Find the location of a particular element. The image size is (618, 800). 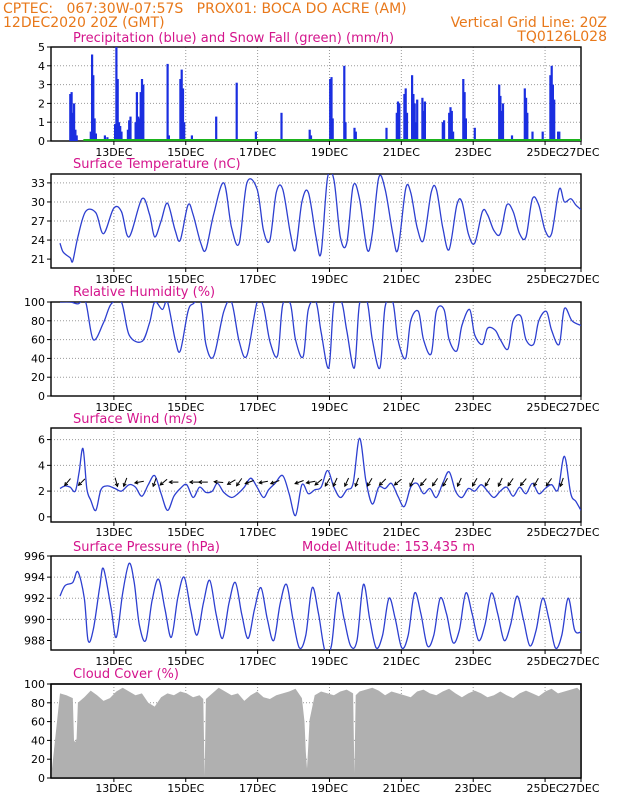

panel-title: Surface Pressure (hPa) is located at coordinates (146, 547).